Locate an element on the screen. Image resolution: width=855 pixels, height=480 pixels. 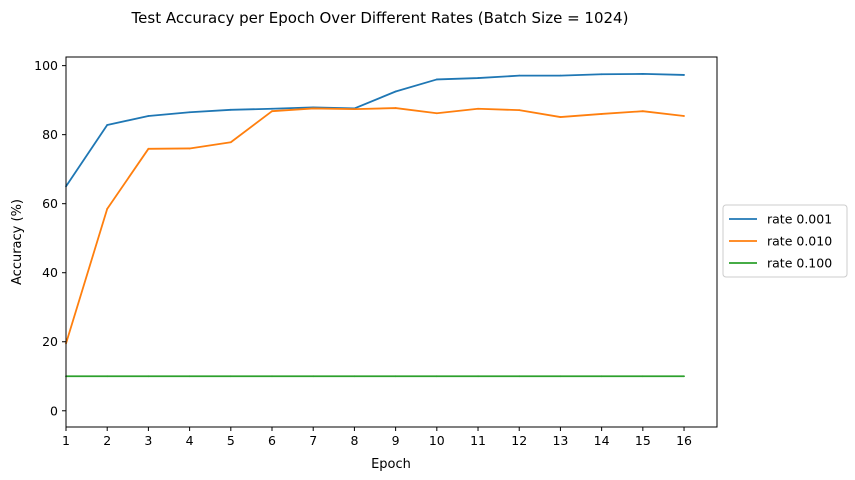
x-tick-label: 8 is located at coordinates (354, 440).